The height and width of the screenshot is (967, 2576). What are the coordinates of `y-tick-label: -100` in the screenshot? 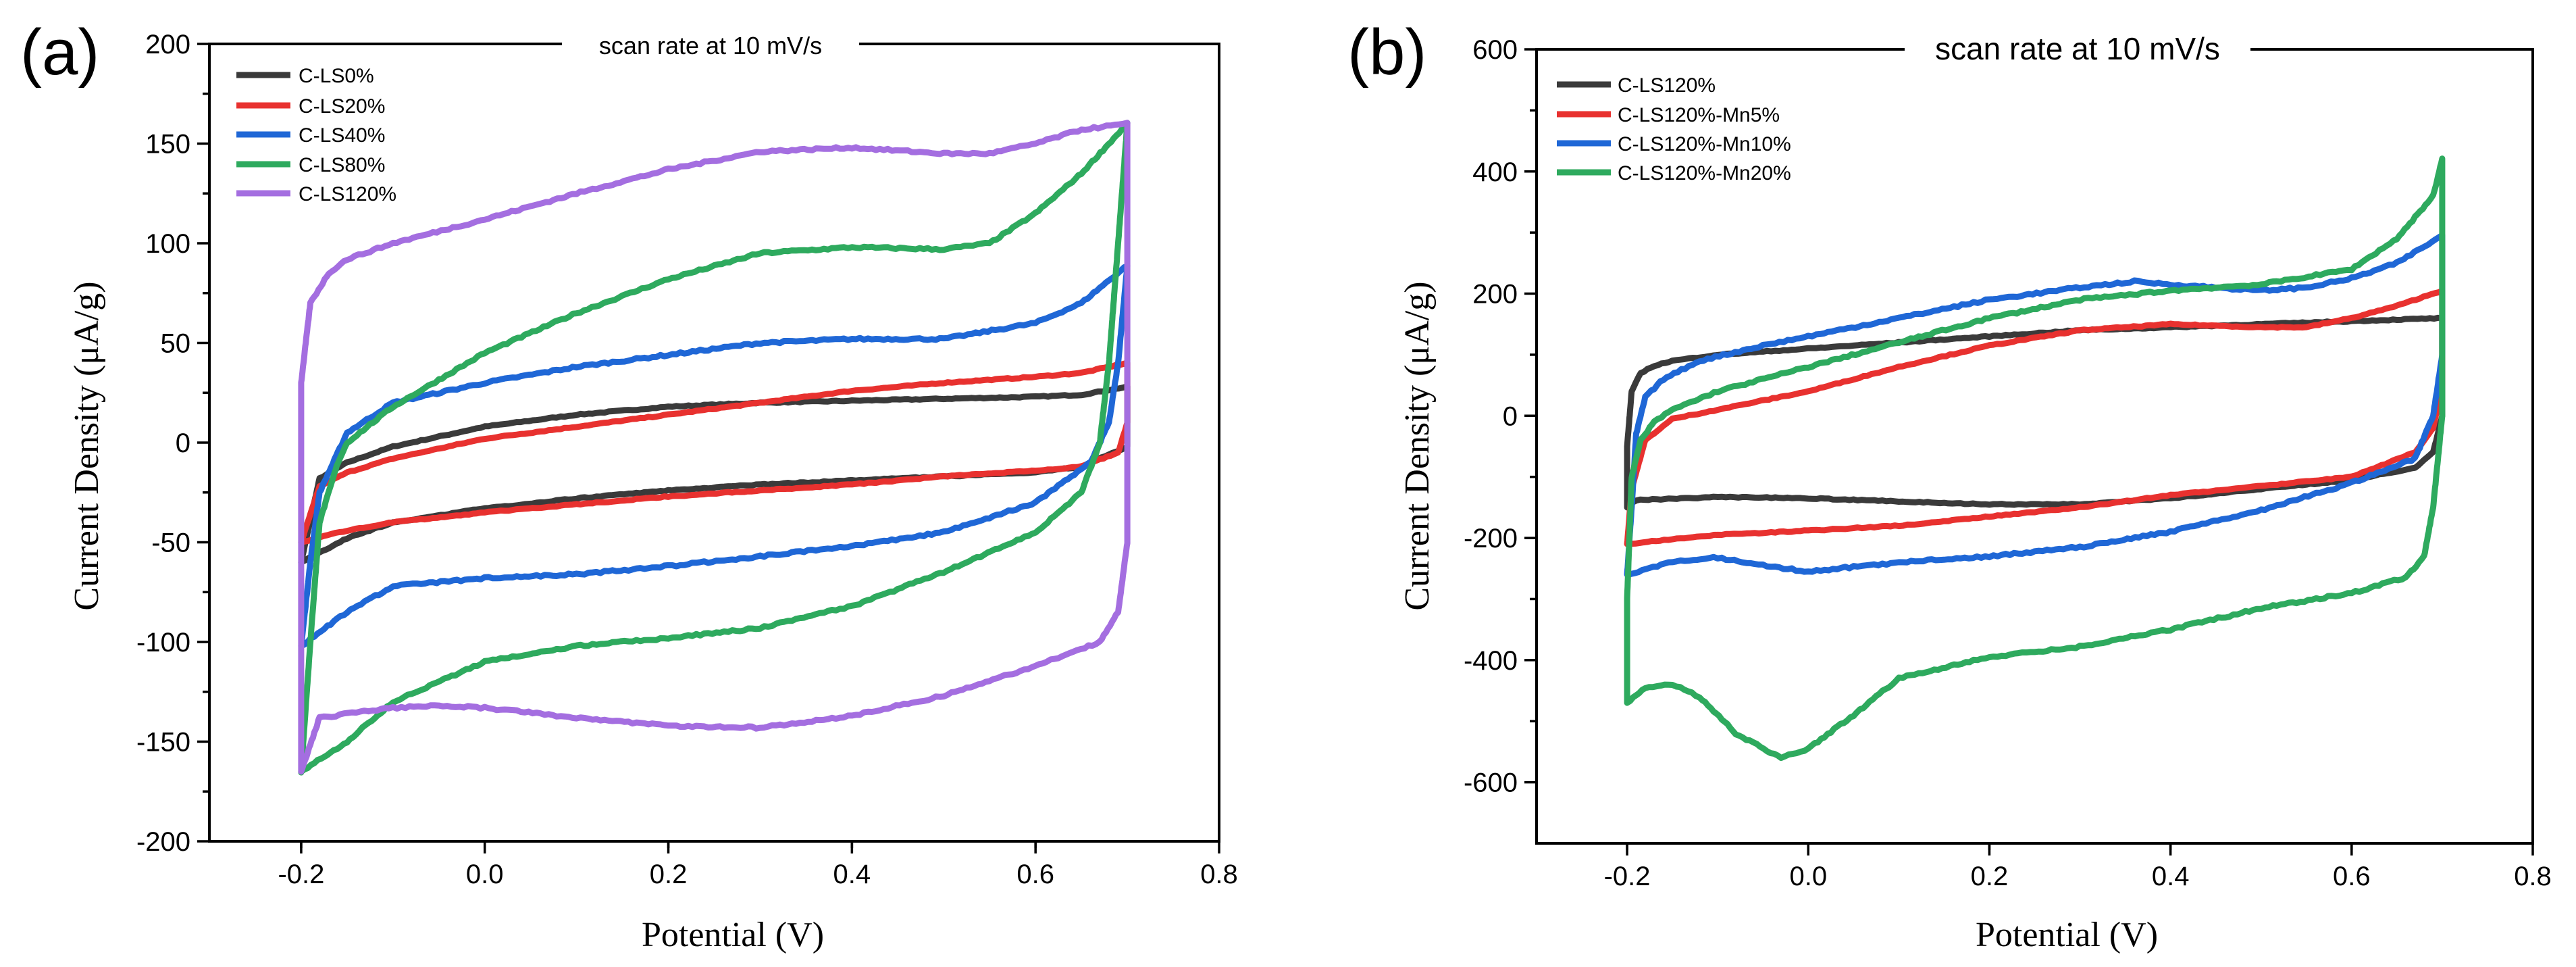 It's located at (163, 643).